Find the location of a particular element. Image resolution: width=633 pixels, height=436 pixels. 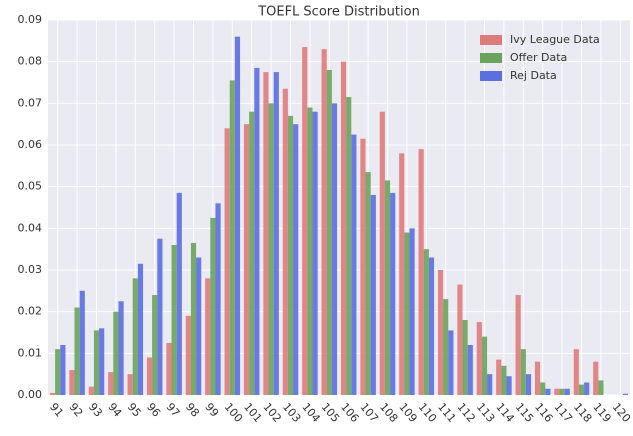

legend-label: Offer Data is located at coordinates (538, 57).